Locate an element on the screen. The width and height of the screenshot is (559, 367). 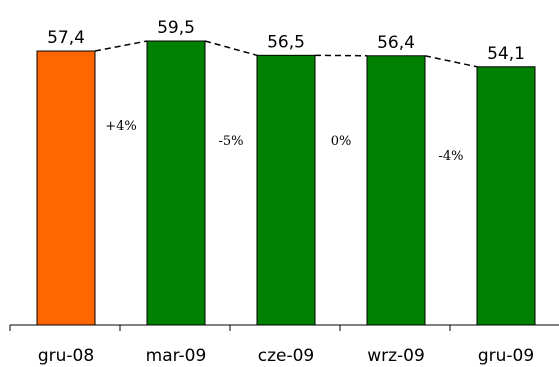
x-axis is located at coordinates (284, 327).